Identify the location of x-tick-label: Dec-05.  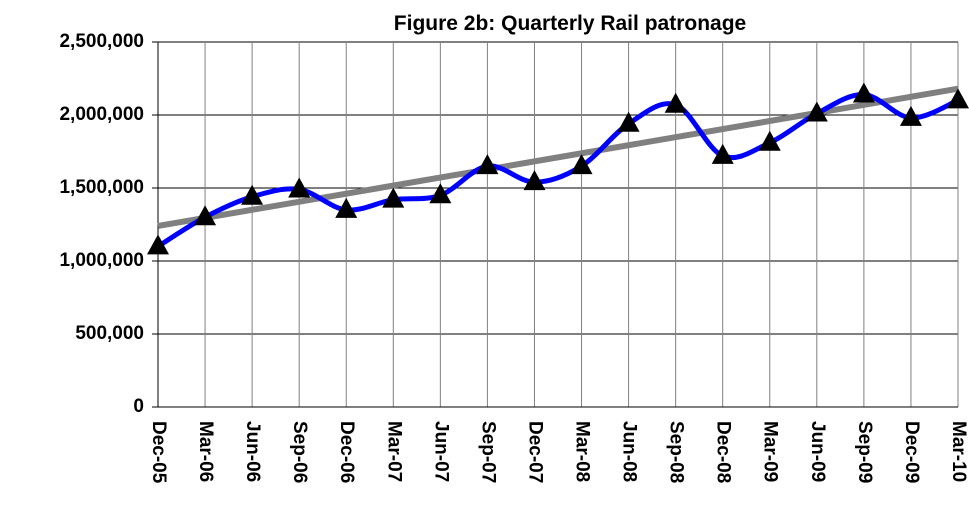
(158, 452).